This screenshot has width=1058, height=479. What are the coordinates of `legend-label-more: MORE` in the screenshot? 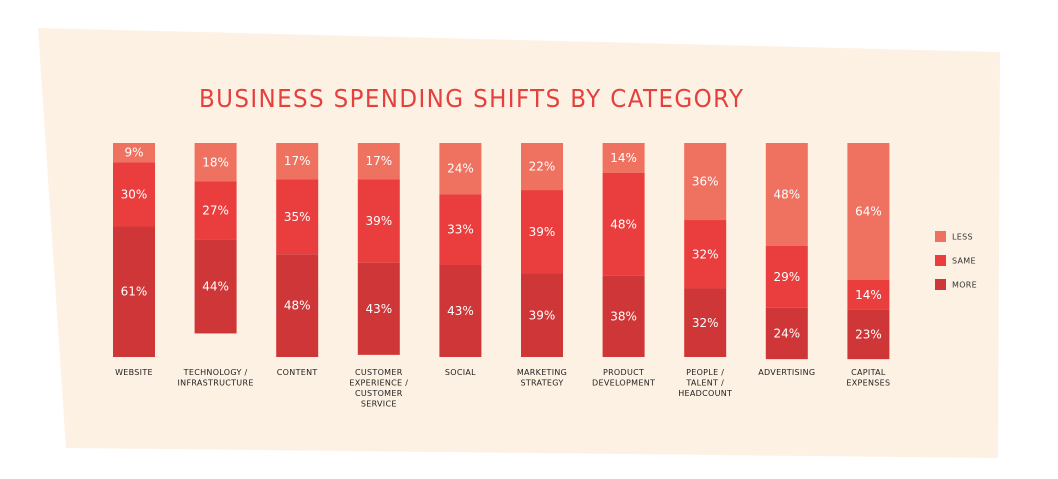 It's located at (964, 285).